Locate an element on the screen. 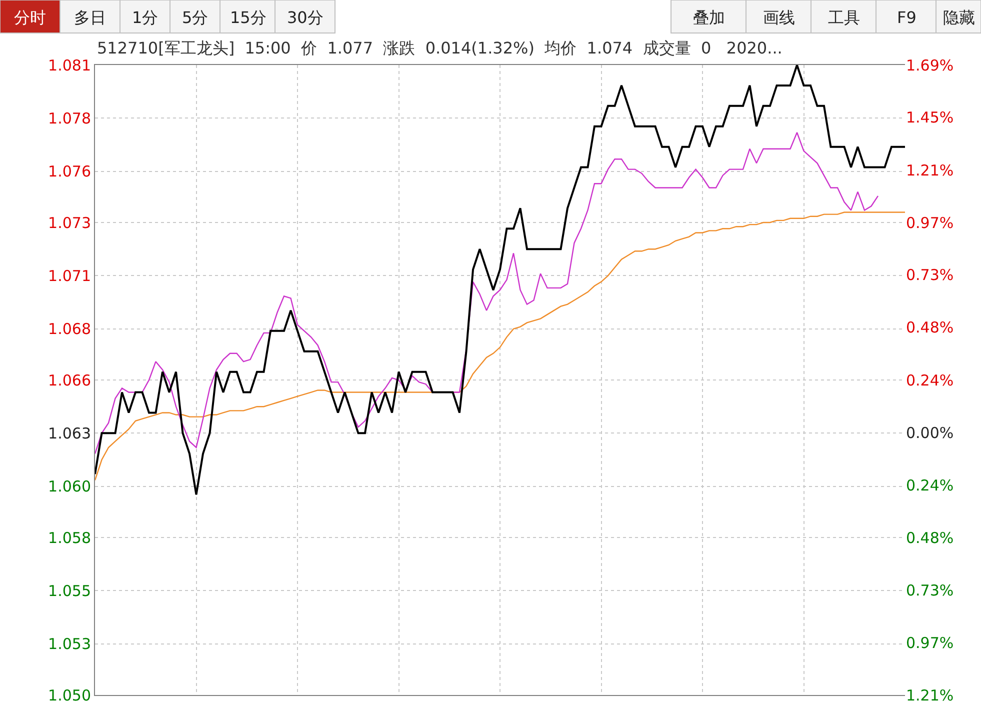 This screenshot has width=981, height=726. text: 分时 is located at coordinates (30, 17).